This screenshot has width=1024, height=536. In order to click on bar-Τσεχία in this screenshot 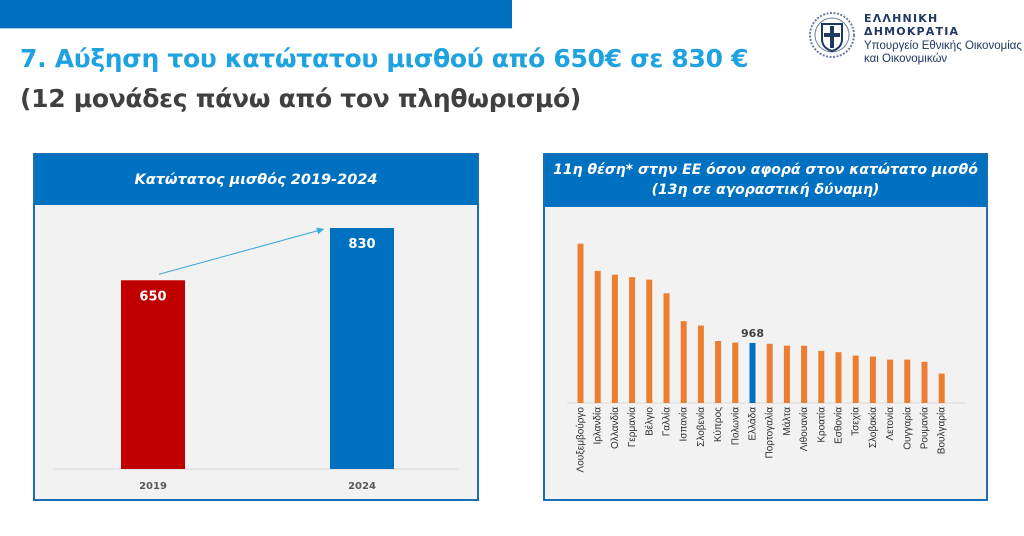, I will do `click(855, 379)`.